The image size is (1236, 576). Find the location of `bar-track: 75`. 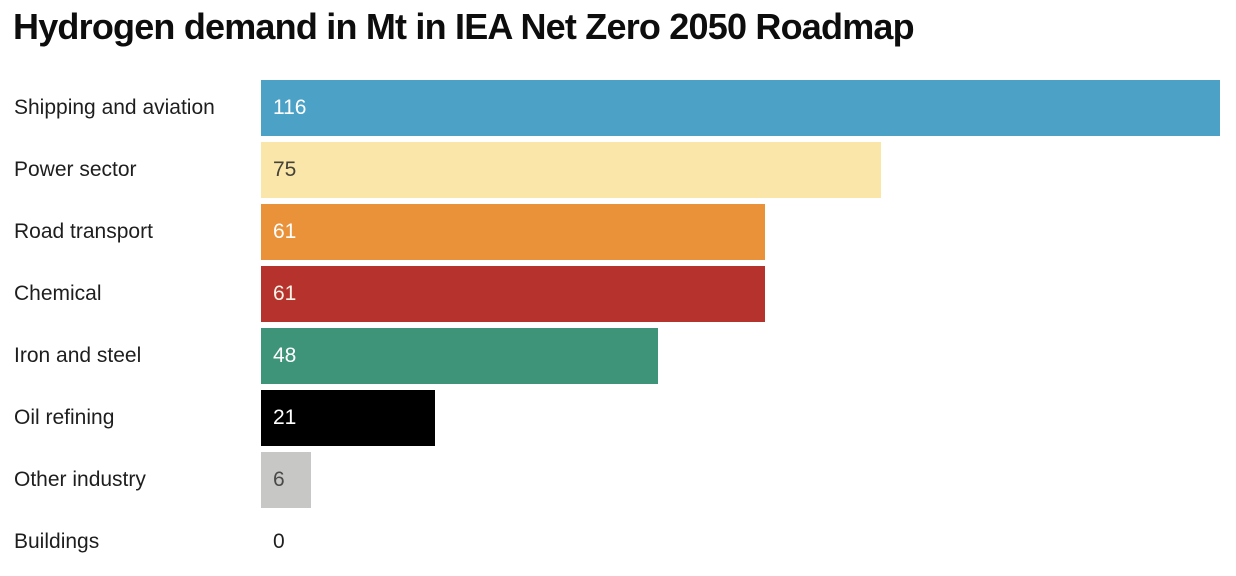

bar-track: 75 is located at coordinates (748, 170).